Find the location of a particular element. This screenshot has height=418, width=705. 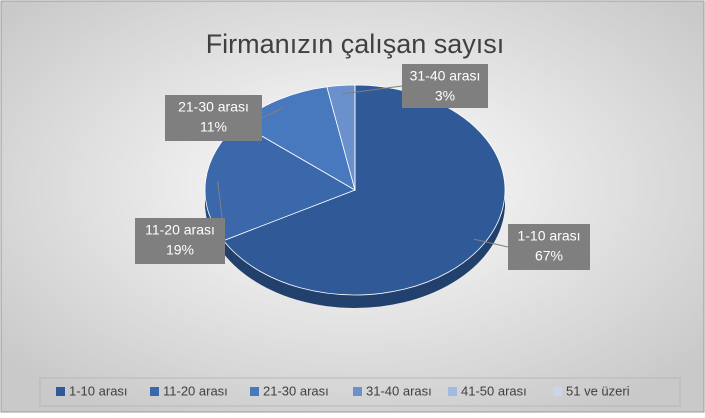

legend-label: 51 ve üzeri is located at coordinates (598, 390).